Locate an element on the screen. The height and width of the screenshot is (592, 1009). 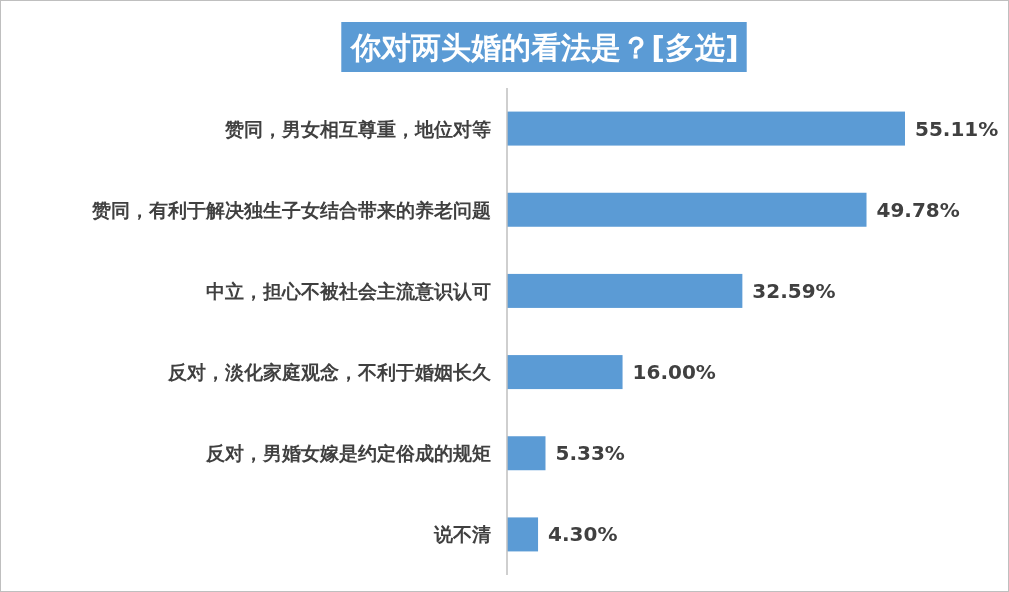
y-tick-label: 反对，男婚女嫁是约定俗成的规矩 is located at coordinates (348, 453).